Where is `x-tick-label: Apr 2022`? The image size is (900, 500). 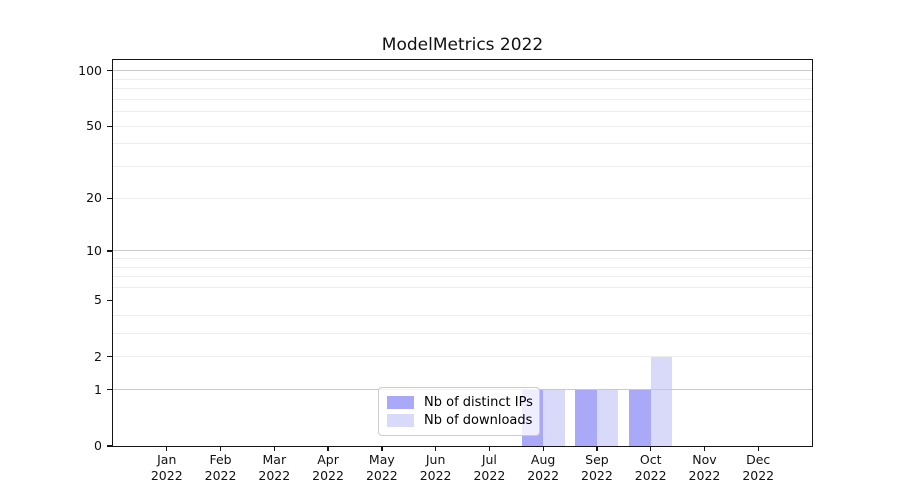 x-tick-label: Apr 2022 is located at coordinates (328, 467).